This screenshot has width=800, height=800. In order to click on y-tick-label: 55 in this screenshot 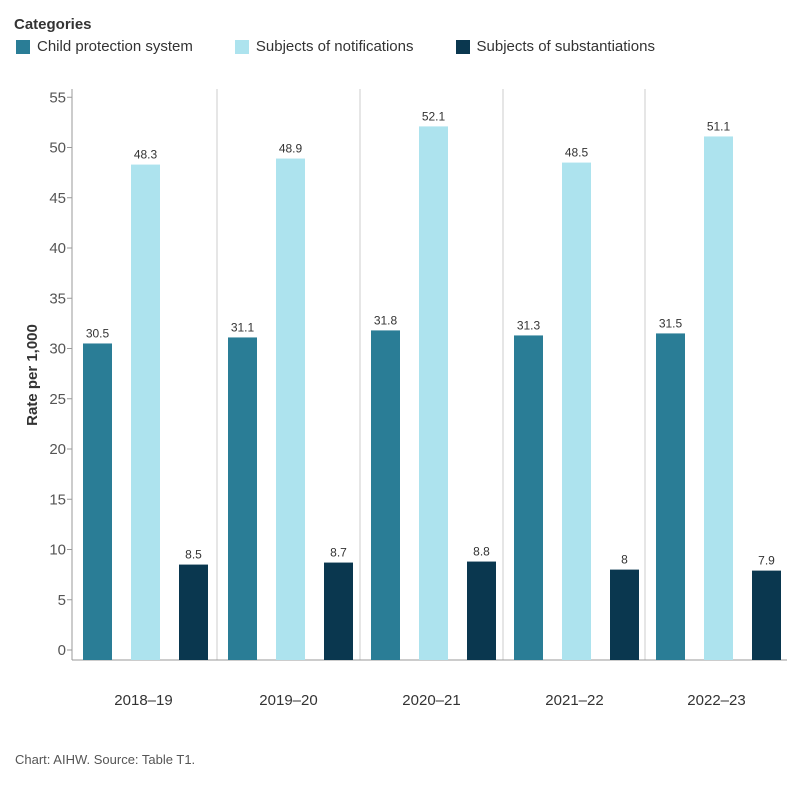, I will do `click(57, 97)`.